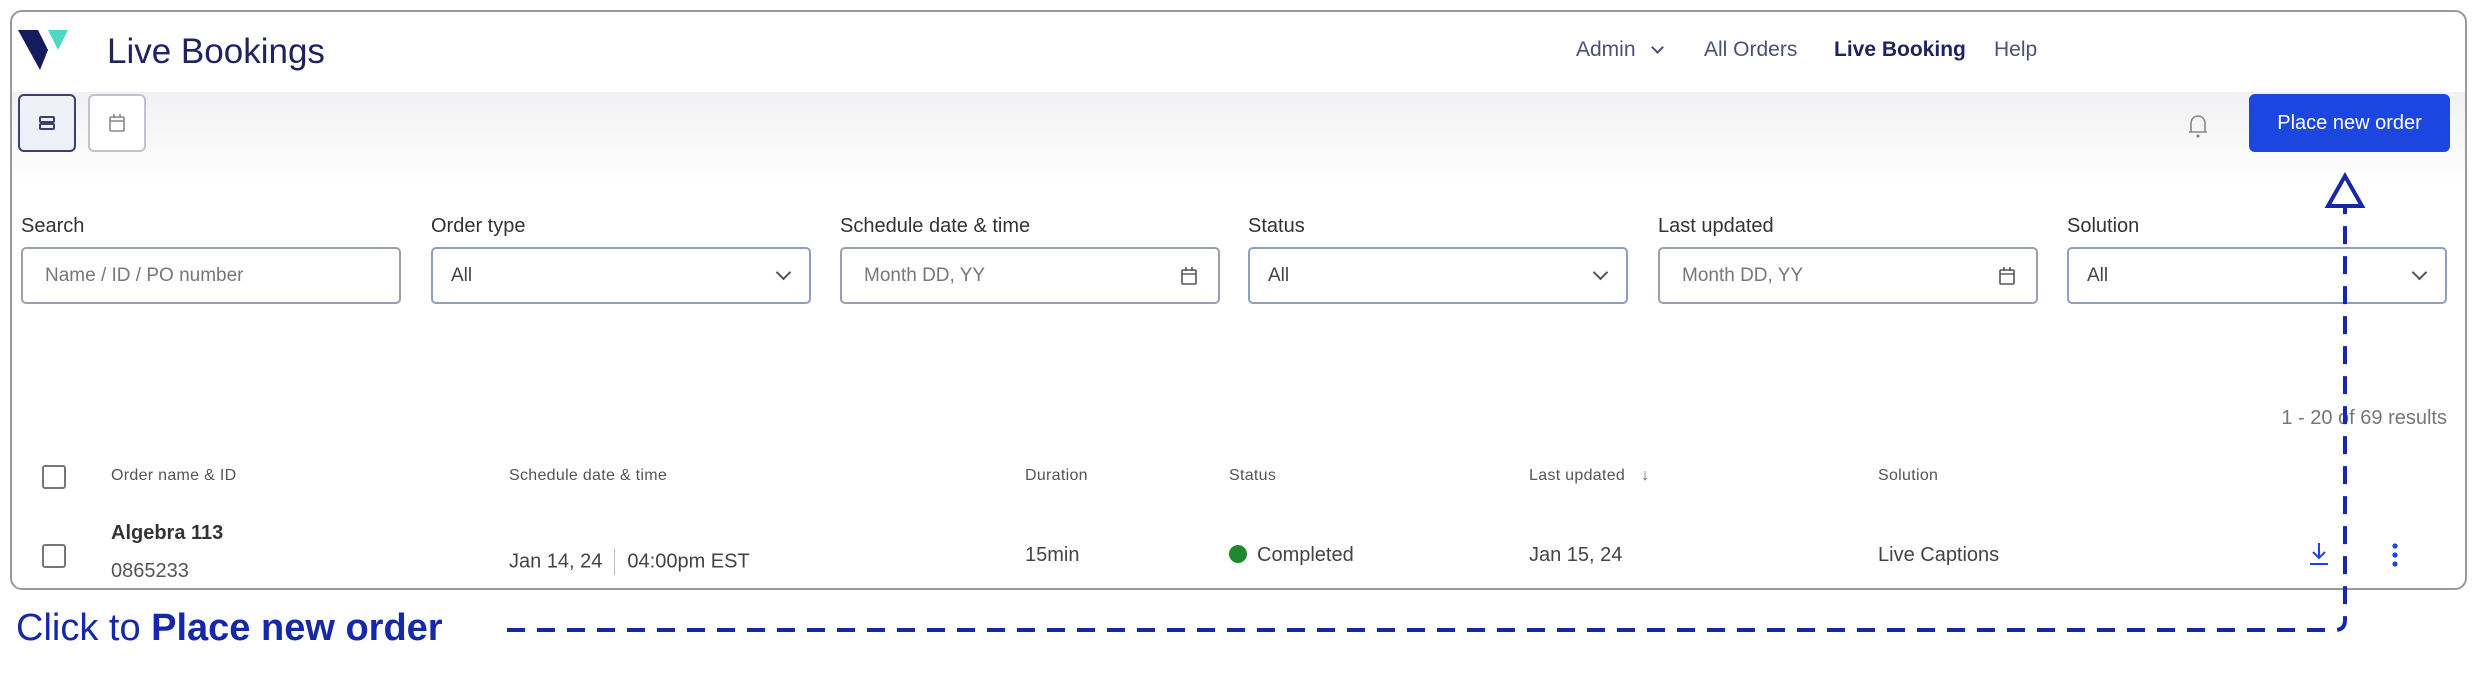 This screenshot has width=2483, height=686. What do you see at coordinates (1939, 555) in the screenshot?
I see `solution-cell: Live Captions` at bounding box center [1939, 555].